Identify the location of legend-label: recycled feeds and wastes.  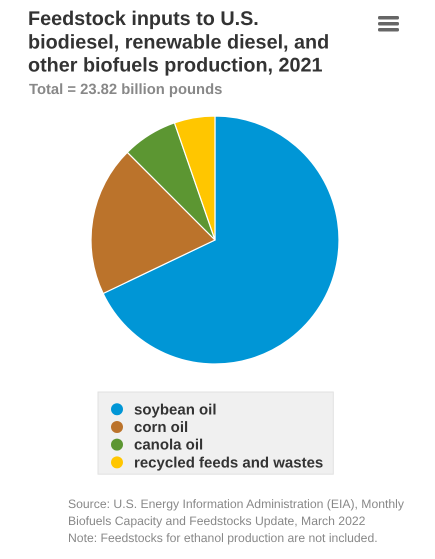
(229, 463).